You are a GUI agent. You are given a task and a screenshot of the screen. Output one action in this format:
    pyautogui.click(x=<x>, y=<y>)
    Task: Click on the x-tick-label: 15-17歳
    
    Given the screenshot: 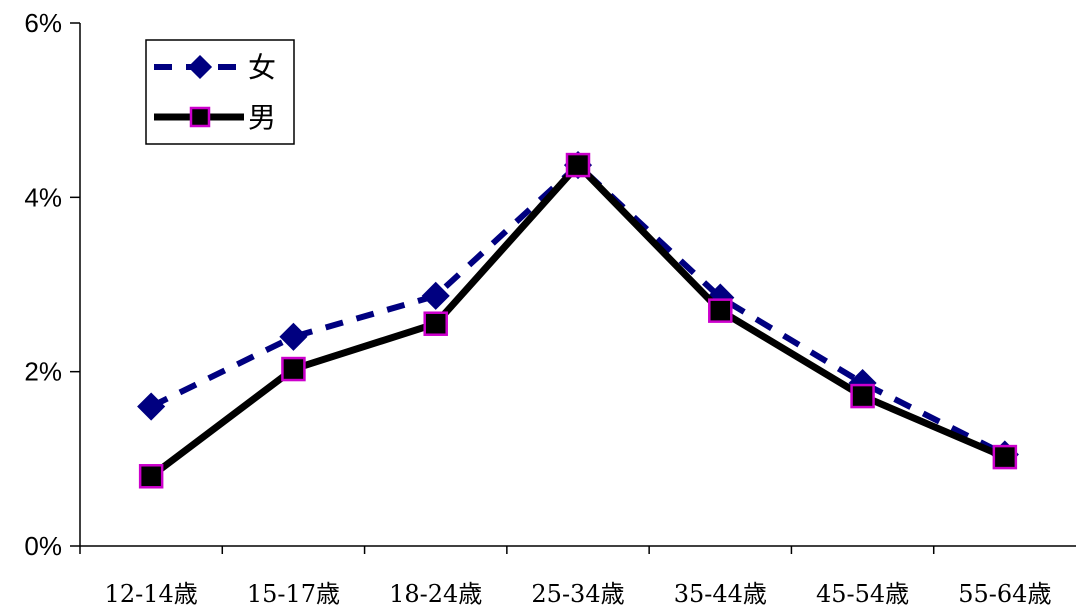 What is the action you would take?
    pyautogui.click(x=293, y=594)
    